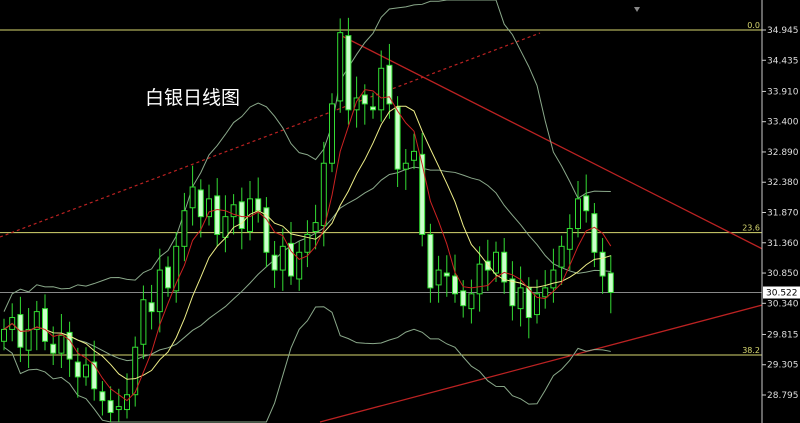  Describe the element at coordinates (783, 335) in the screenshot. I see `price-tick-label: 29.815` at that location.